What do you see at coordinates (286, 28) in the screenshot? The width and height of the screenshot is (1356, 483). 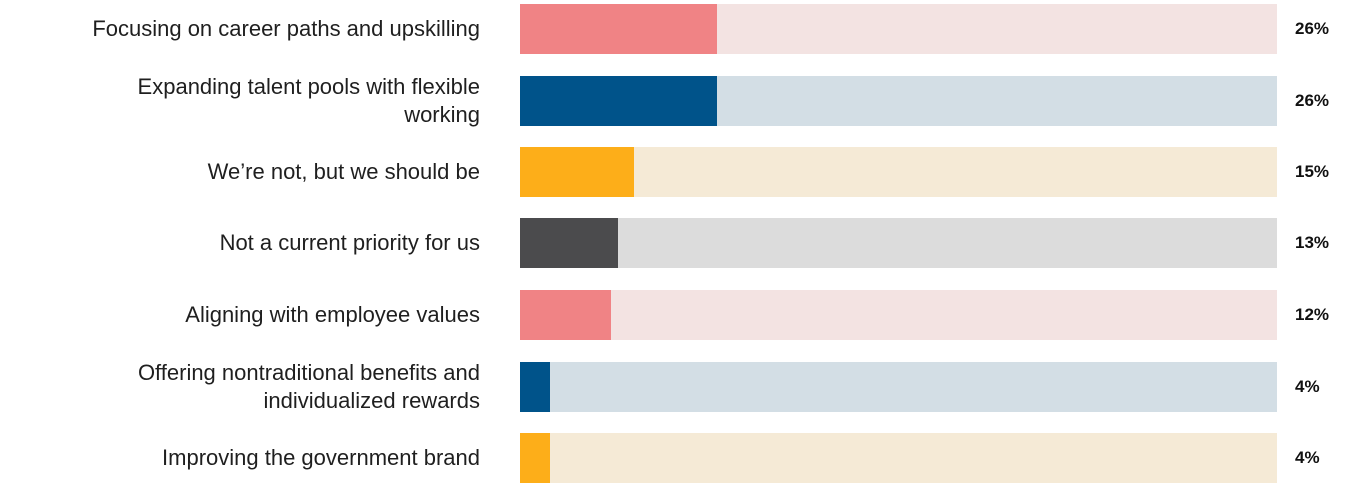 I see `category-label-line: Focusing on career paths and upskilling` at bounding box center [286, 28].